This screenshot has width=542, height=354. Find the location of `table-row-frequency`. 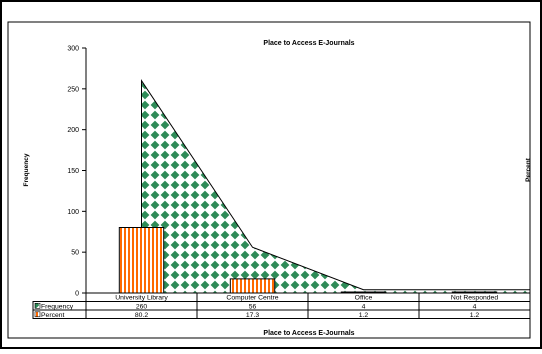

table-row-frequency is located at coordinates (281, 306).